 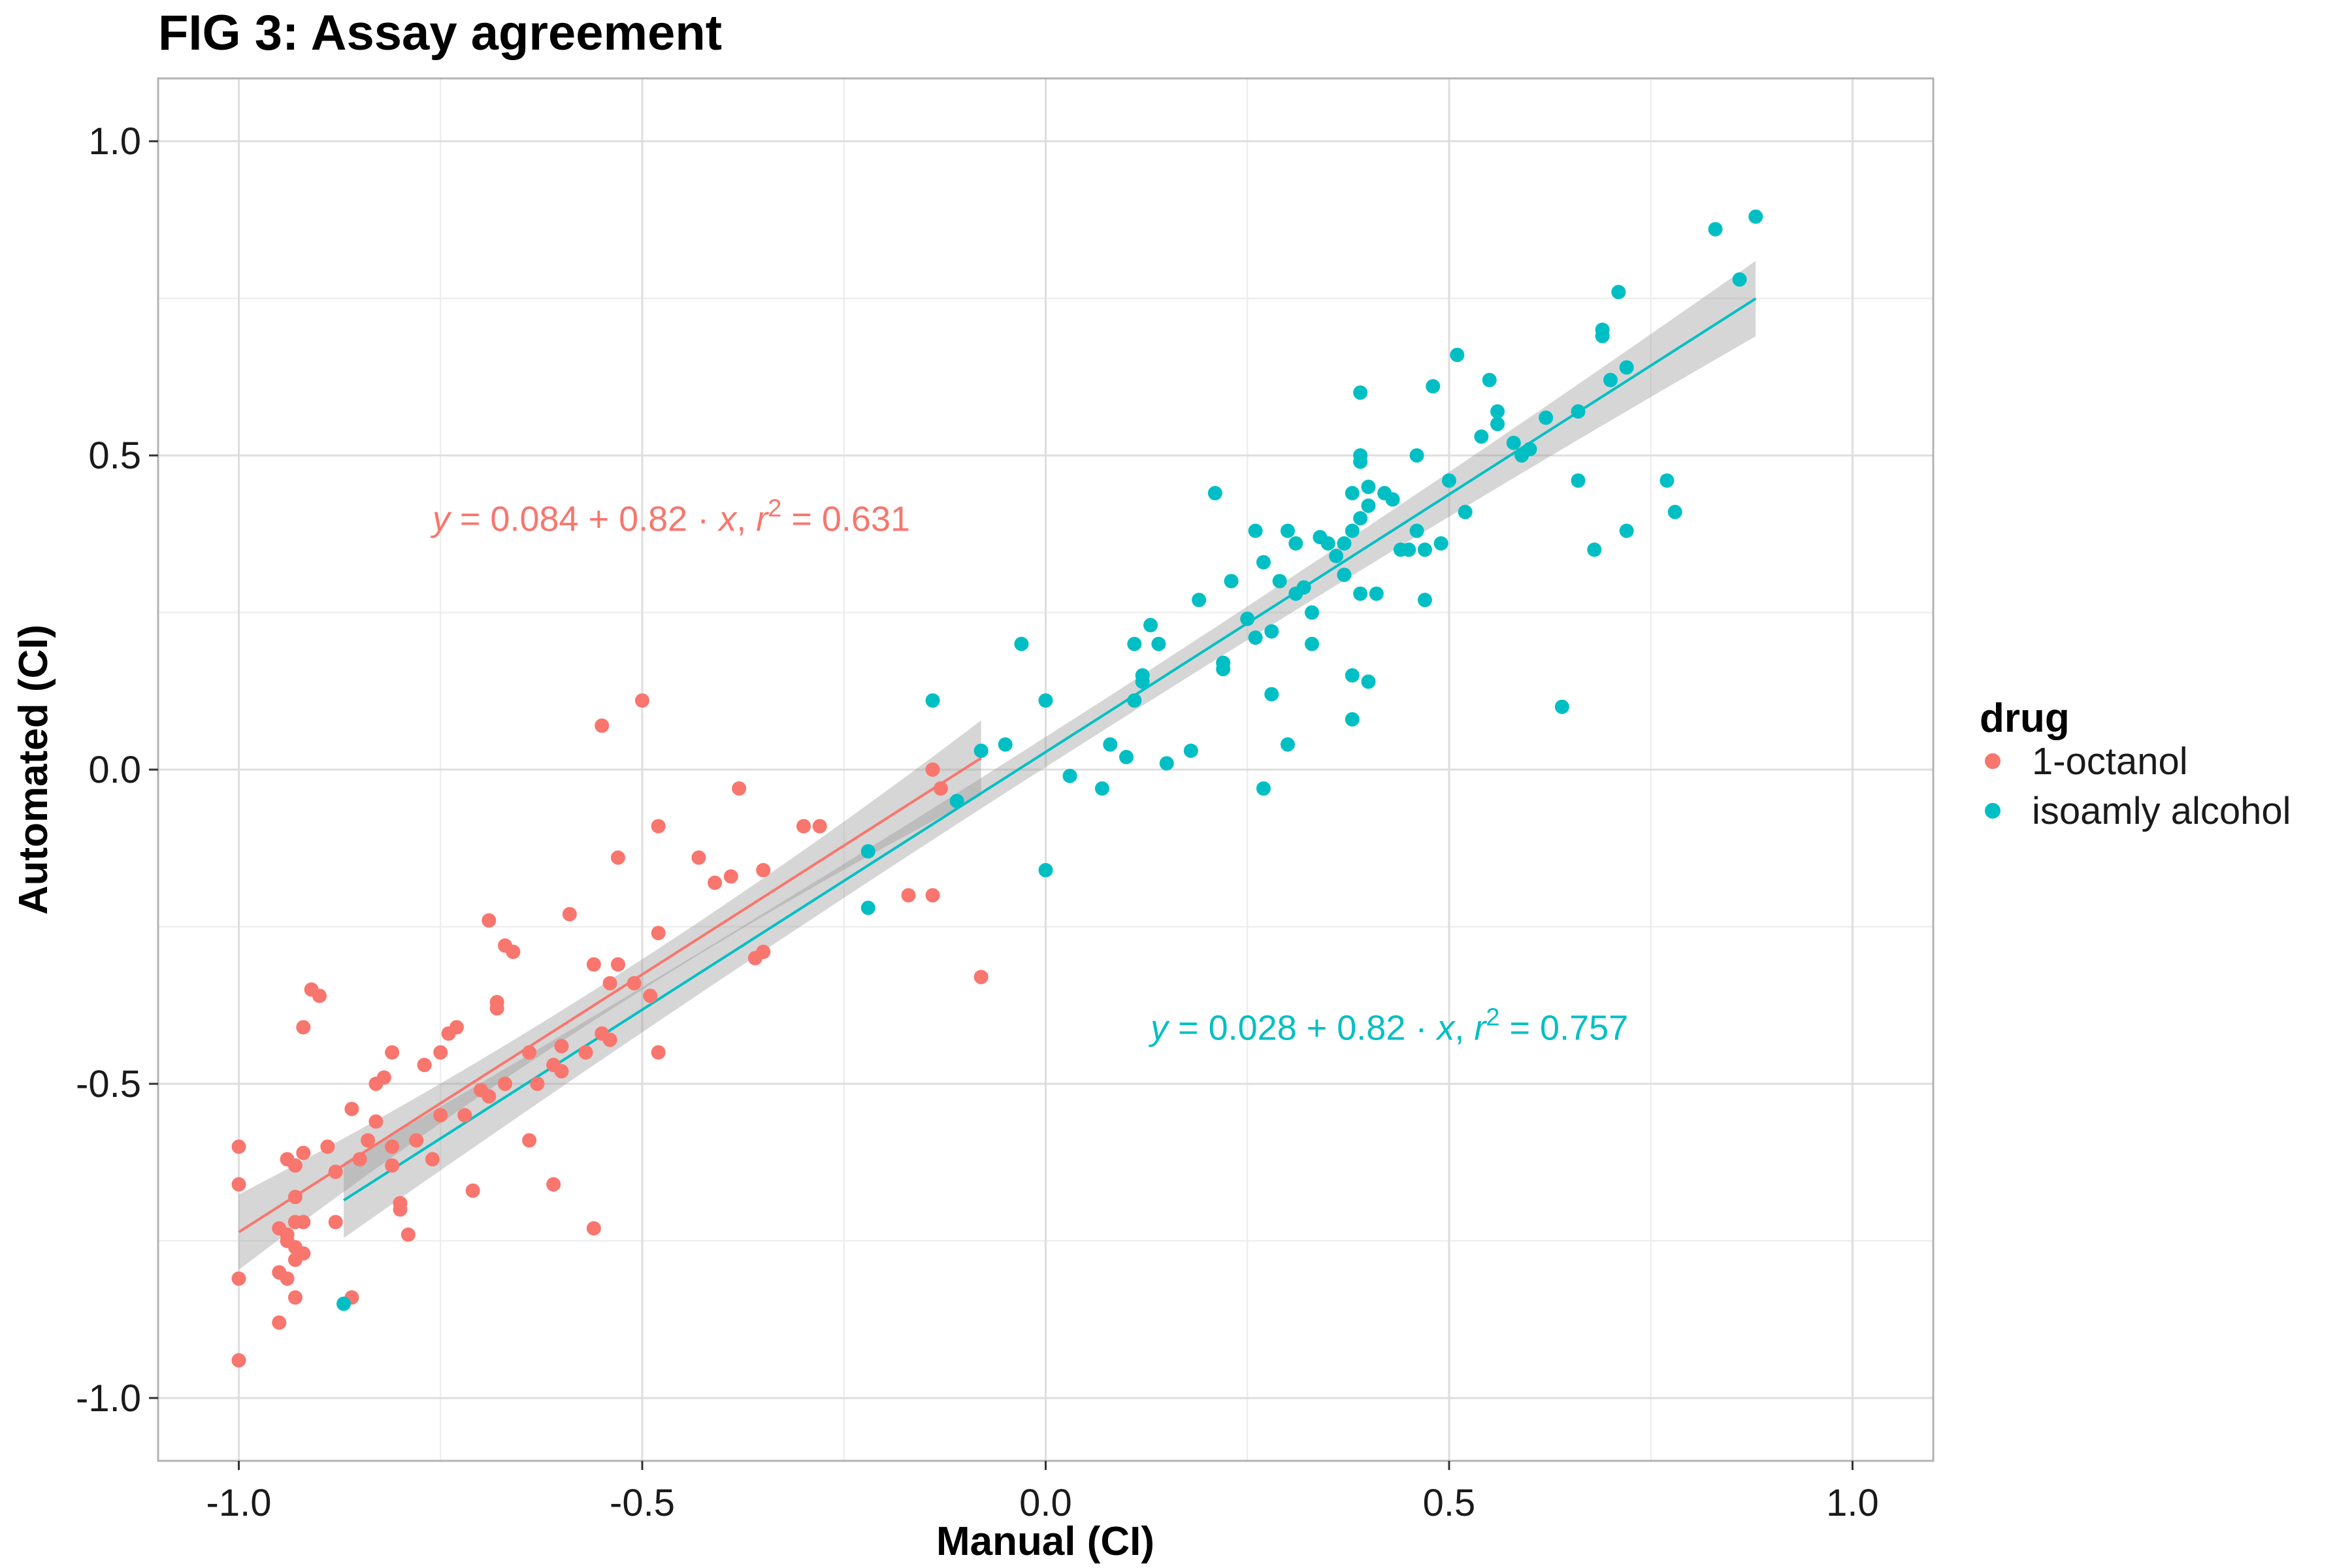 I want to click on y-tick-label: 1.0, so click(x=114, y=141).